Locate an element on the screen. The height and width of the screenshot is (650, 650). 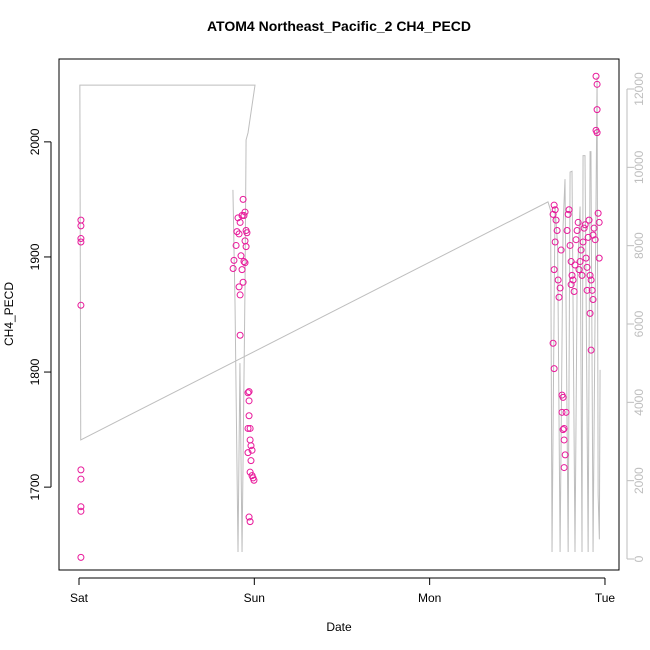
y2-tick-label: 6000 is located at coordinates (639, 323).